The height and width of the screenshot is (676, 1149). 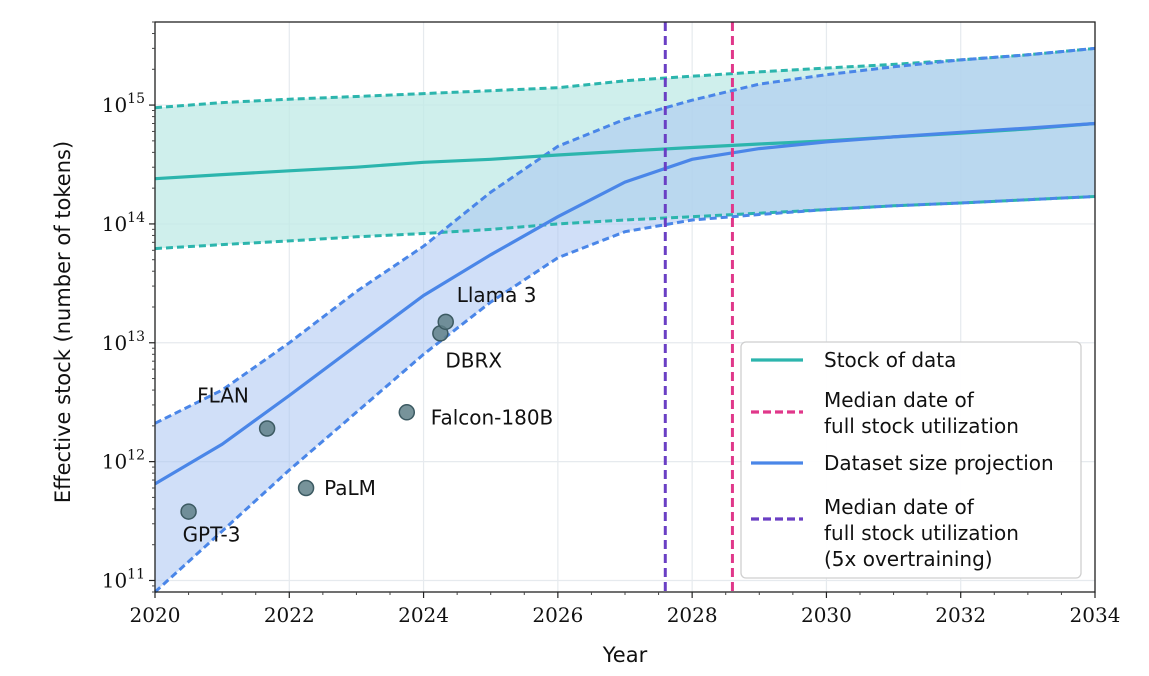 I want to click on y-tick-label: 1012, so click(x=123, y=461).